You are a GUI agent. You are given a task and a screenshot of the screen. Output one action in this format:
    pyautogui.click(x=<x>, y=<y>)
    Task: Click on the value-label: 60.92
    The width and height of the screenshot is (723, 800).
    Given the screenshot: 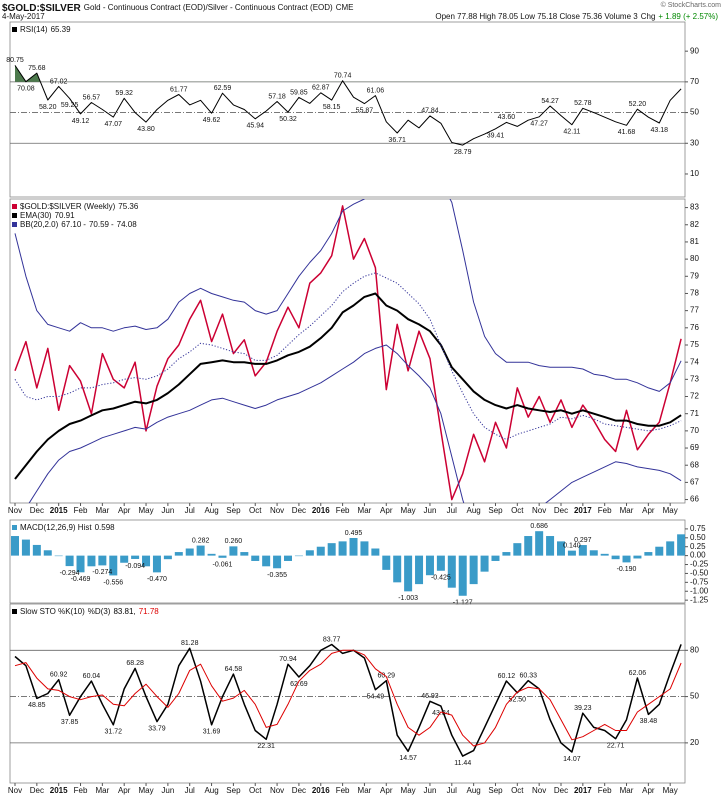 What is the action you would take?
    pyautogui.click(x=59, y=675)
    